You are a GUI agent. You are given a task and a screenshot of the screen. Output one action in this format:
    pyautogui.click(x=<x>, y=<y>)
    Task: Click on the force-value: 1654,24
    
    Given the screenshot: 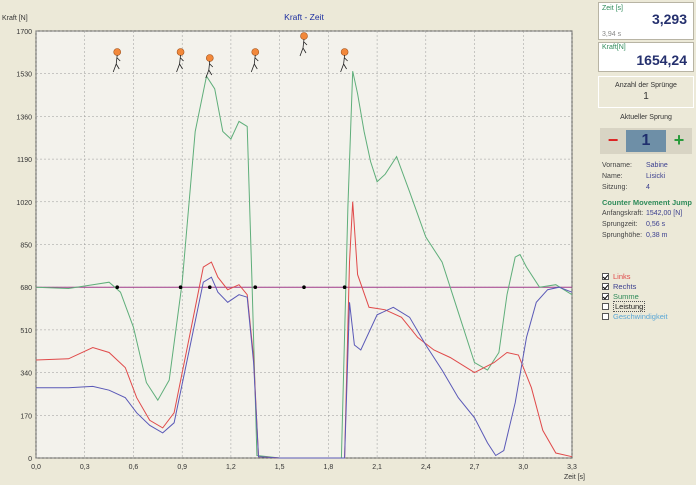 What is the action you would take?
    pyautogui.click(x=661, y=60)
    